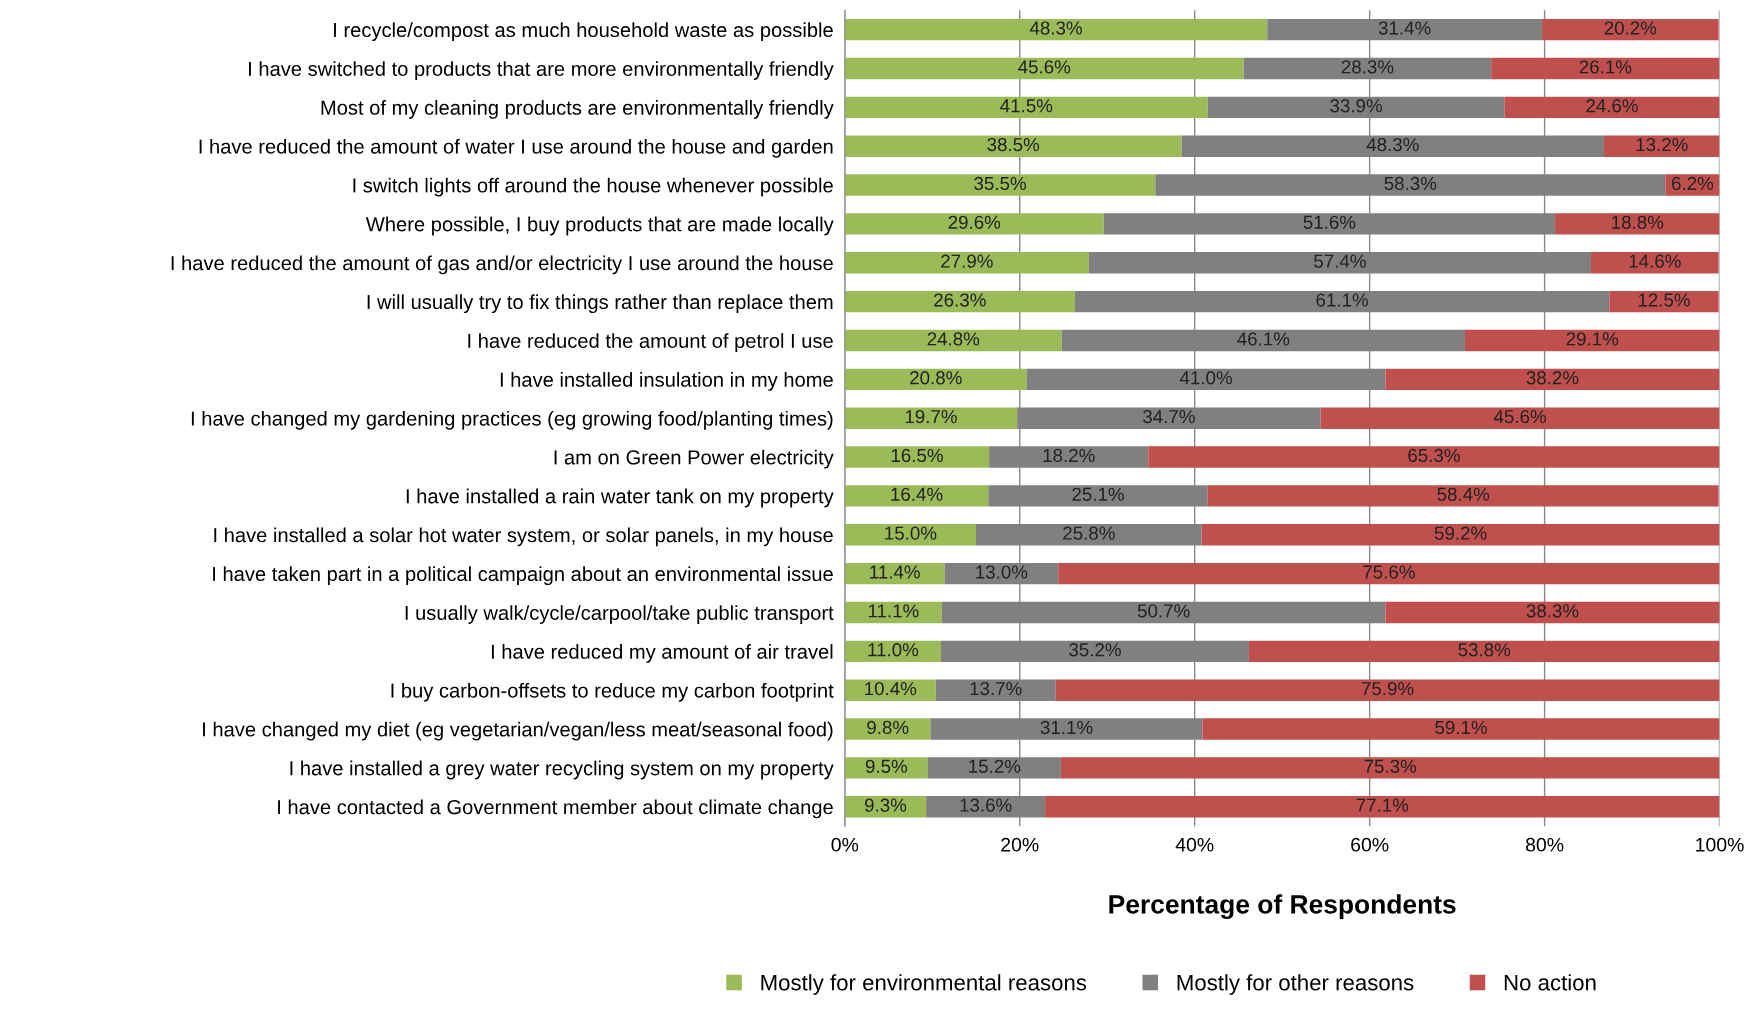 The width and height of the screenshot is (1760, 1020). What do you see at coordinates (1095, 650) in the screenshot?
I see `data-label: 35.2%` at bounding box center [1095, 650].